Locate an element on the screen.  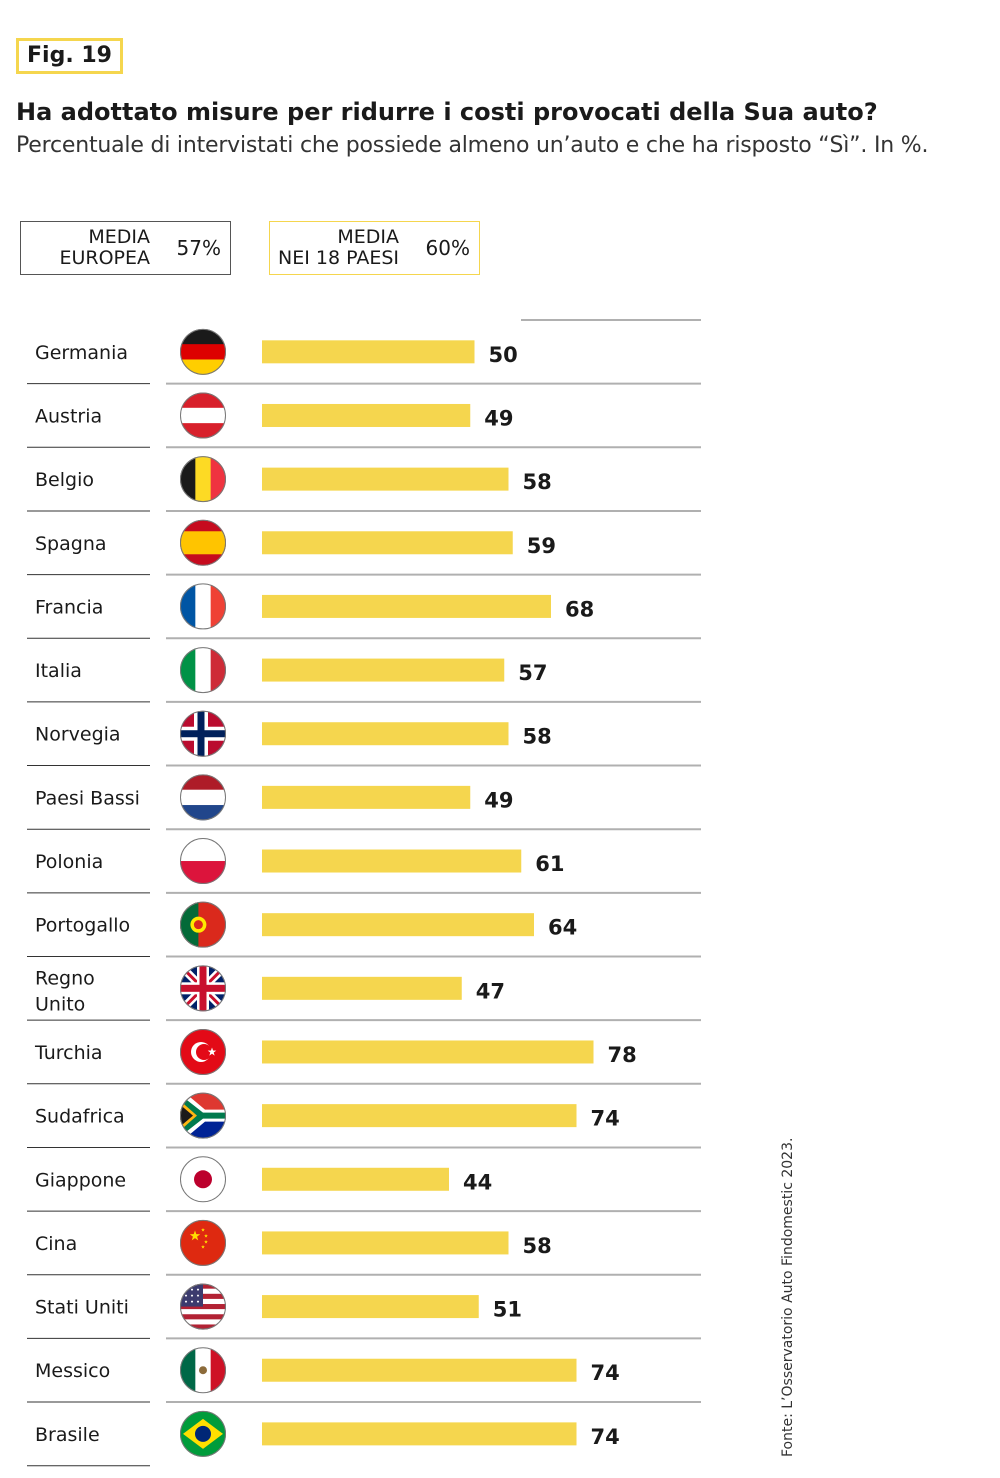
eighteen-countries-average-box: MEDIA NEI 18 PAESI 60% is located at coordinates (374, 248).